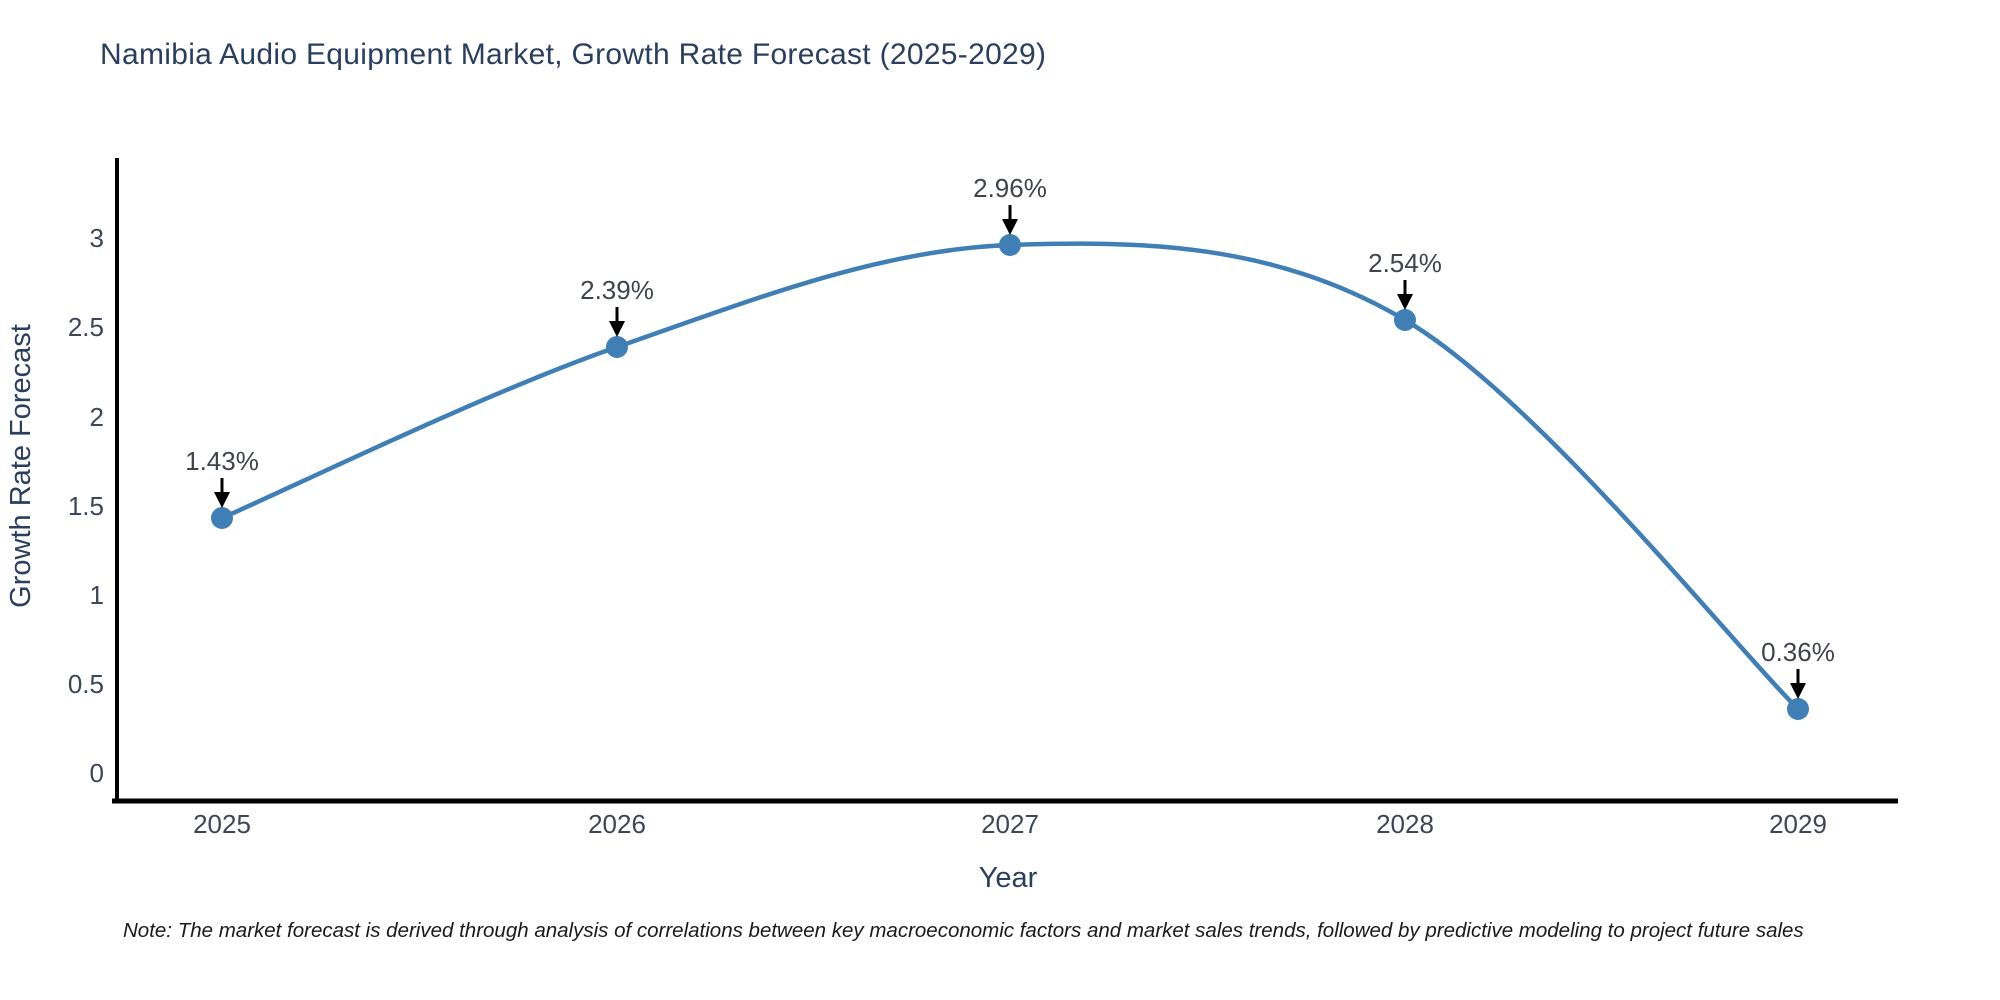 The image size is (2000, 1000). Describe the element at coordinates (1008, 878) in the screenshot. I see `x-axis-title: Year` at that location.